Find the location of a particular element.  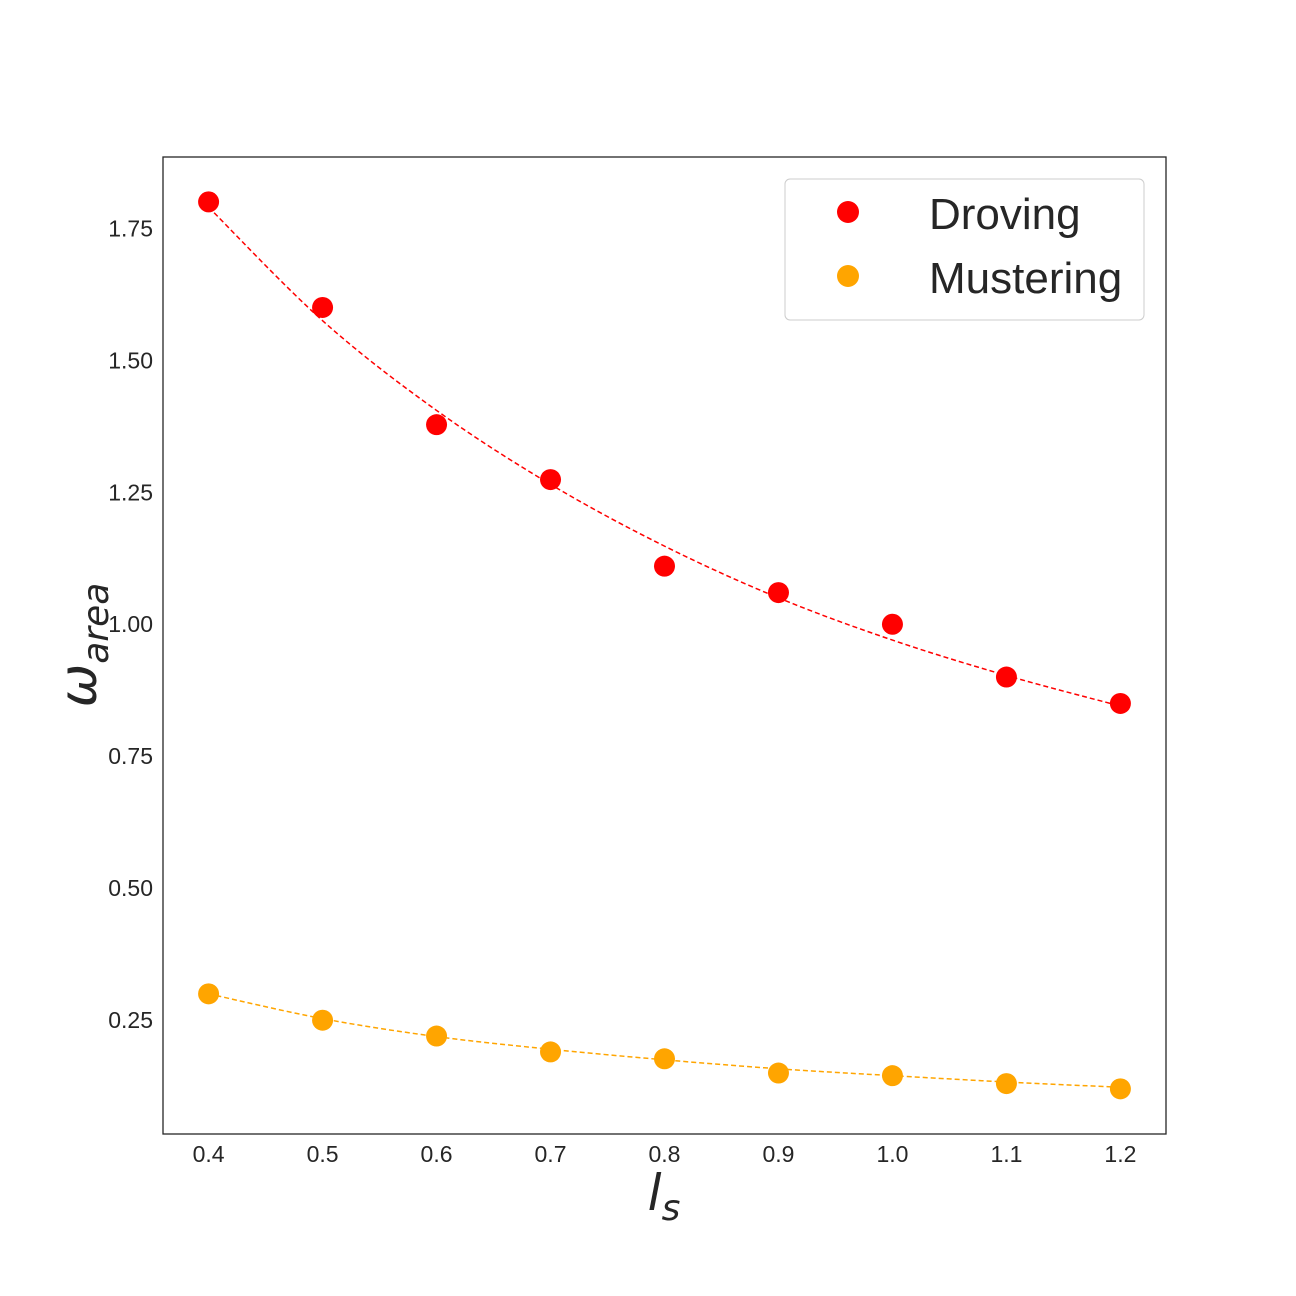

x-tick-label: 0.5 is located at coordinates (323, 1154).